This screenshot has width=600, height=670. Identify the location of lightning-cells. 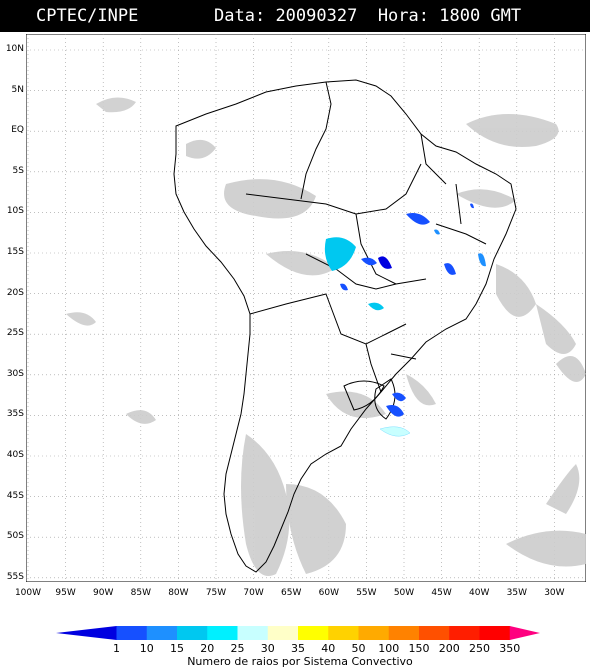
(405, 320).